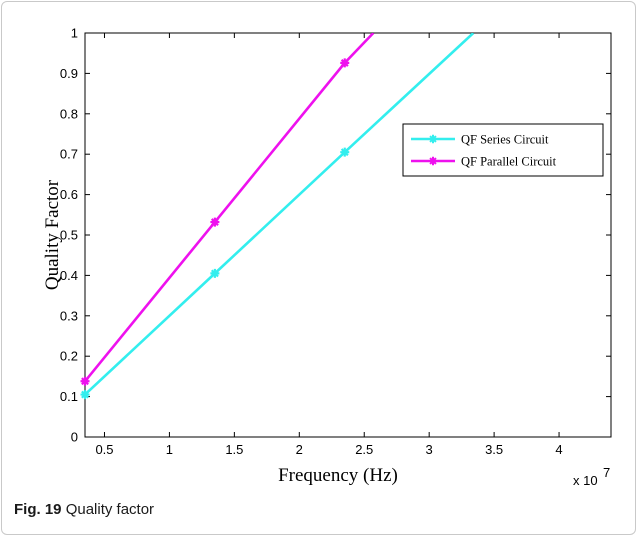  Describe the element at coordinates (69, 275) in the screenshot. I see `y-tick-label: 0.4` at that location.